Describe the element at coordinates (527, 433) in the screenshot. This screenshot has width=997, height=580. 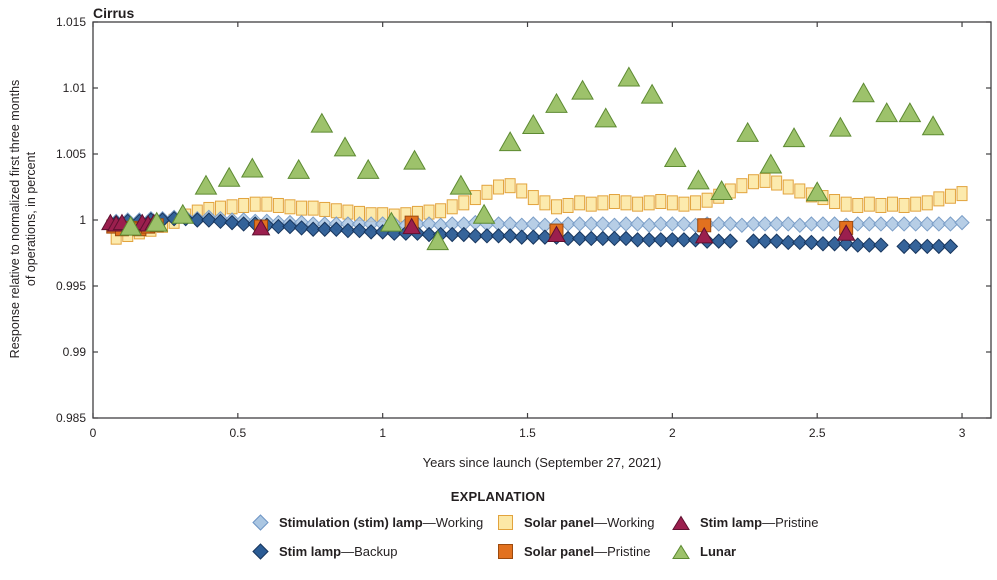
I see `x-tick-label: 1.5` at that location.